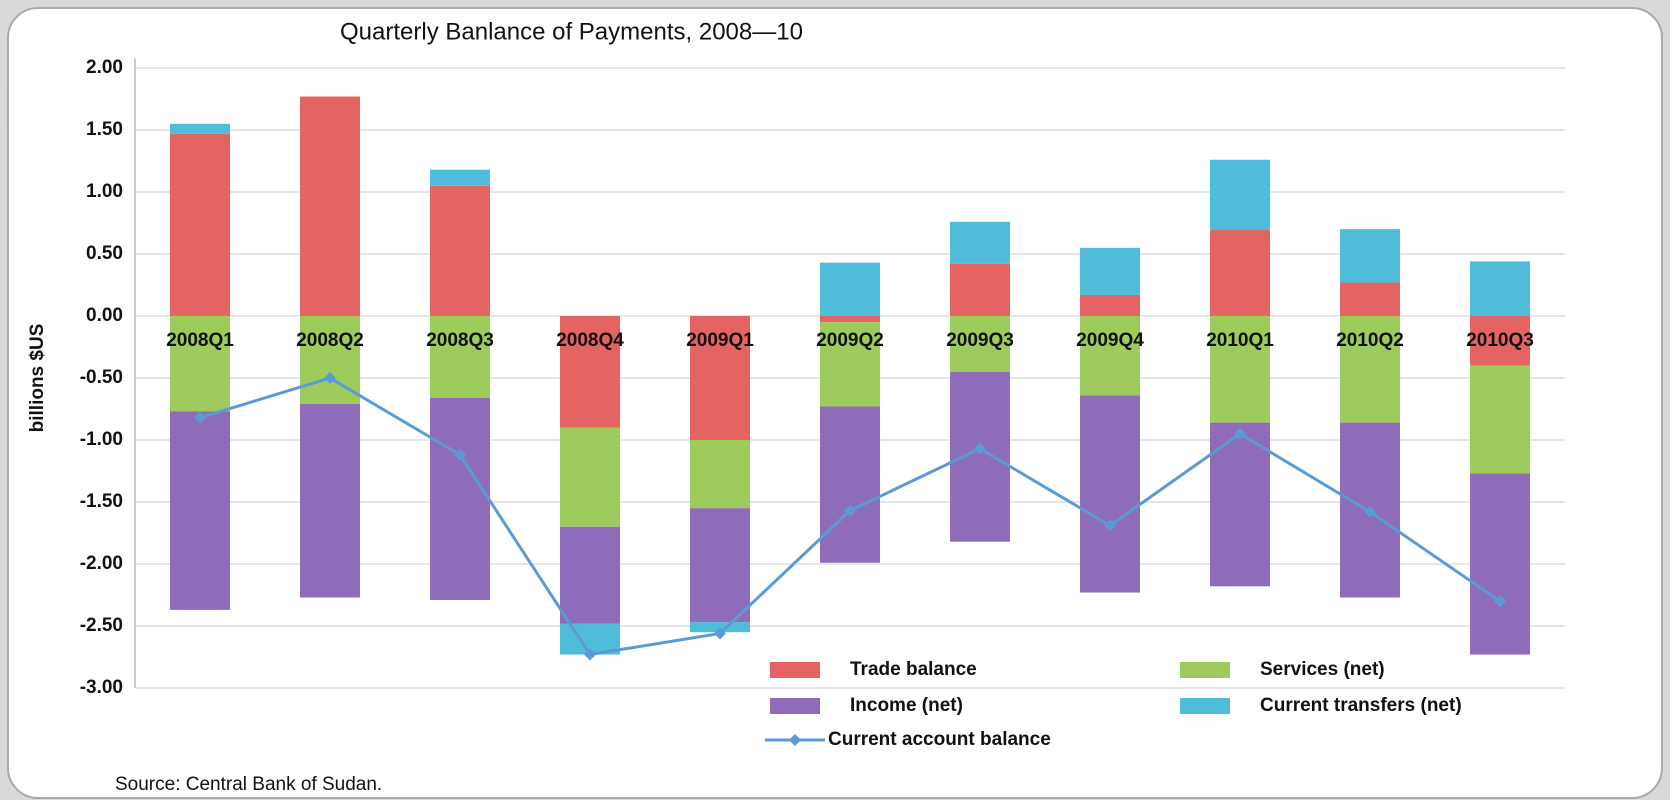 This screenshot has height=800, width=1670. Describe the element at coordinates (939, 739) in the screenshot. I see `legend-label: Current account balance` at that location.